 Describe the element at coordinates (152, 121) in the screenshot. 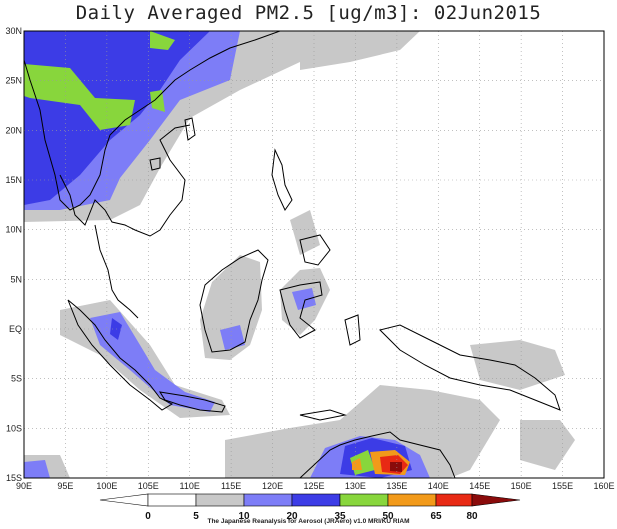

I see `coastline-asia-mainland` at that location.